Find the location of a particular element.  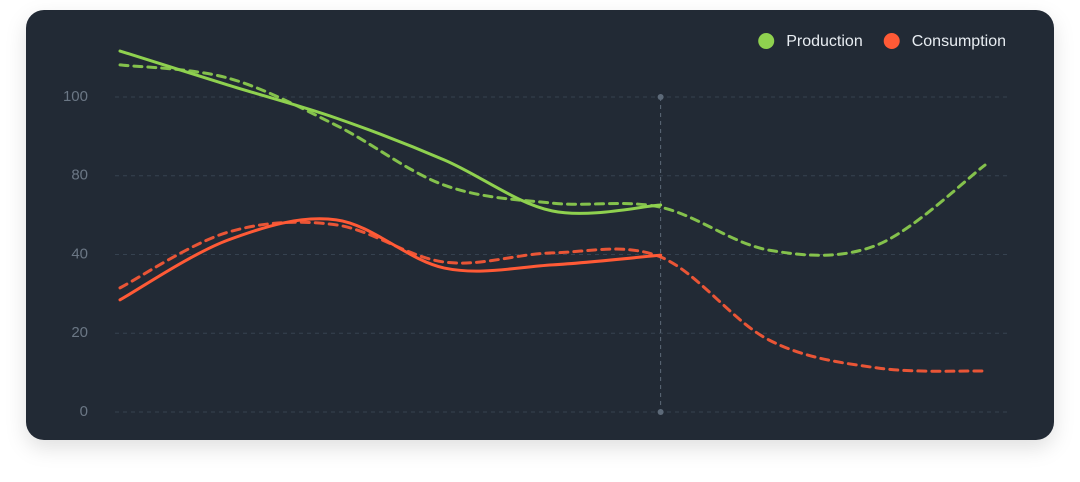

y-tick-label: 100 is located at coordinates (75, 96).